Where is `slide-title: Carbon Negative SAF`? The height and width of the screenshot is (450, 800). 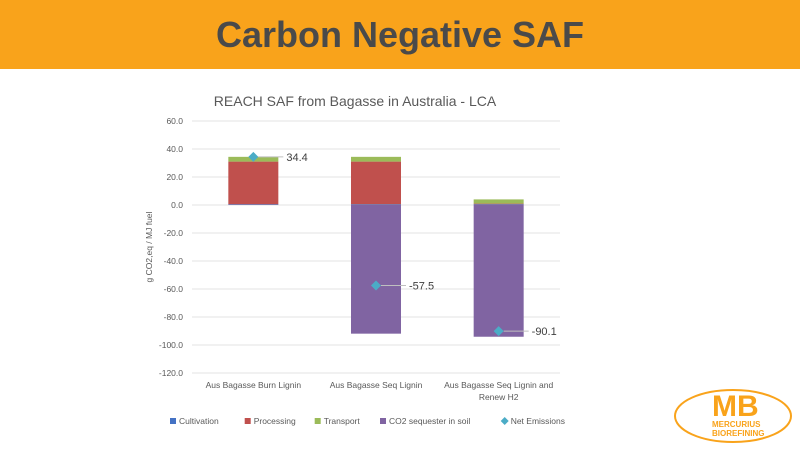
slide-title: Carbon Negative SAF is located at coordinates (400, 34).